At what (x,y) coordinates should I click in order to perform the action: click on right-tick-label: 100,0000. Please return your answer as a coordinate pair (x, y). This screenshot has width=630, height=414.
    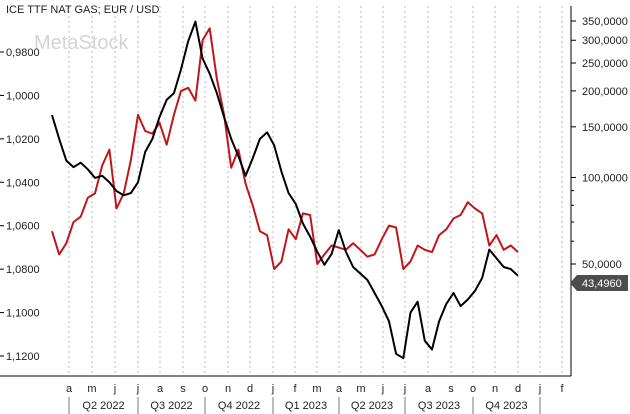
    Looking at the image, I should click on (605, 178).